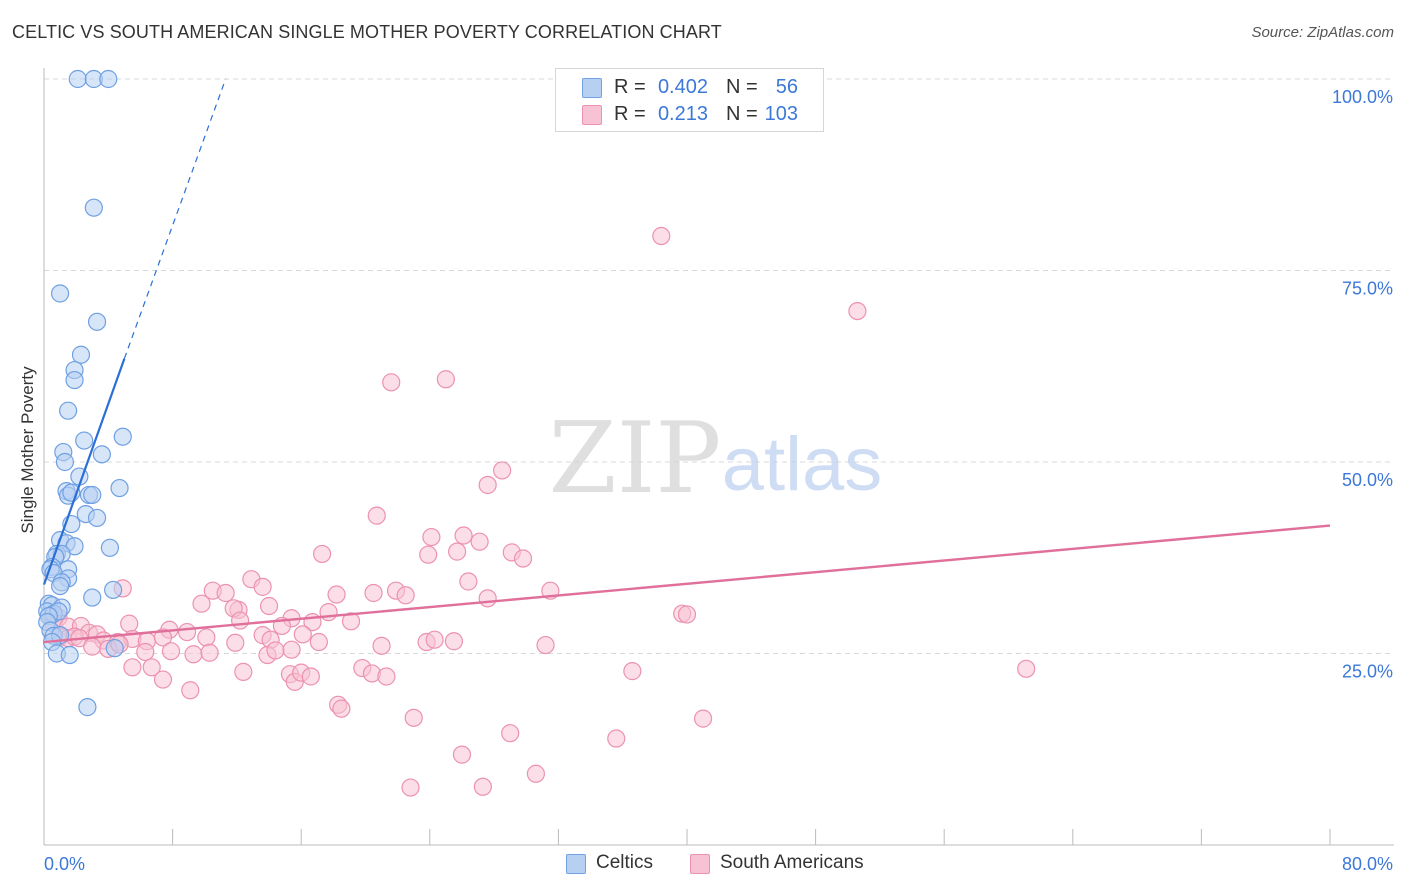 Image resolution: width=1406 pixels, height=892 pixels. What do you see at coordinates (84, 471) in the screenshot?
I see `celtics-trend-line` at bounding box center [84, 471].